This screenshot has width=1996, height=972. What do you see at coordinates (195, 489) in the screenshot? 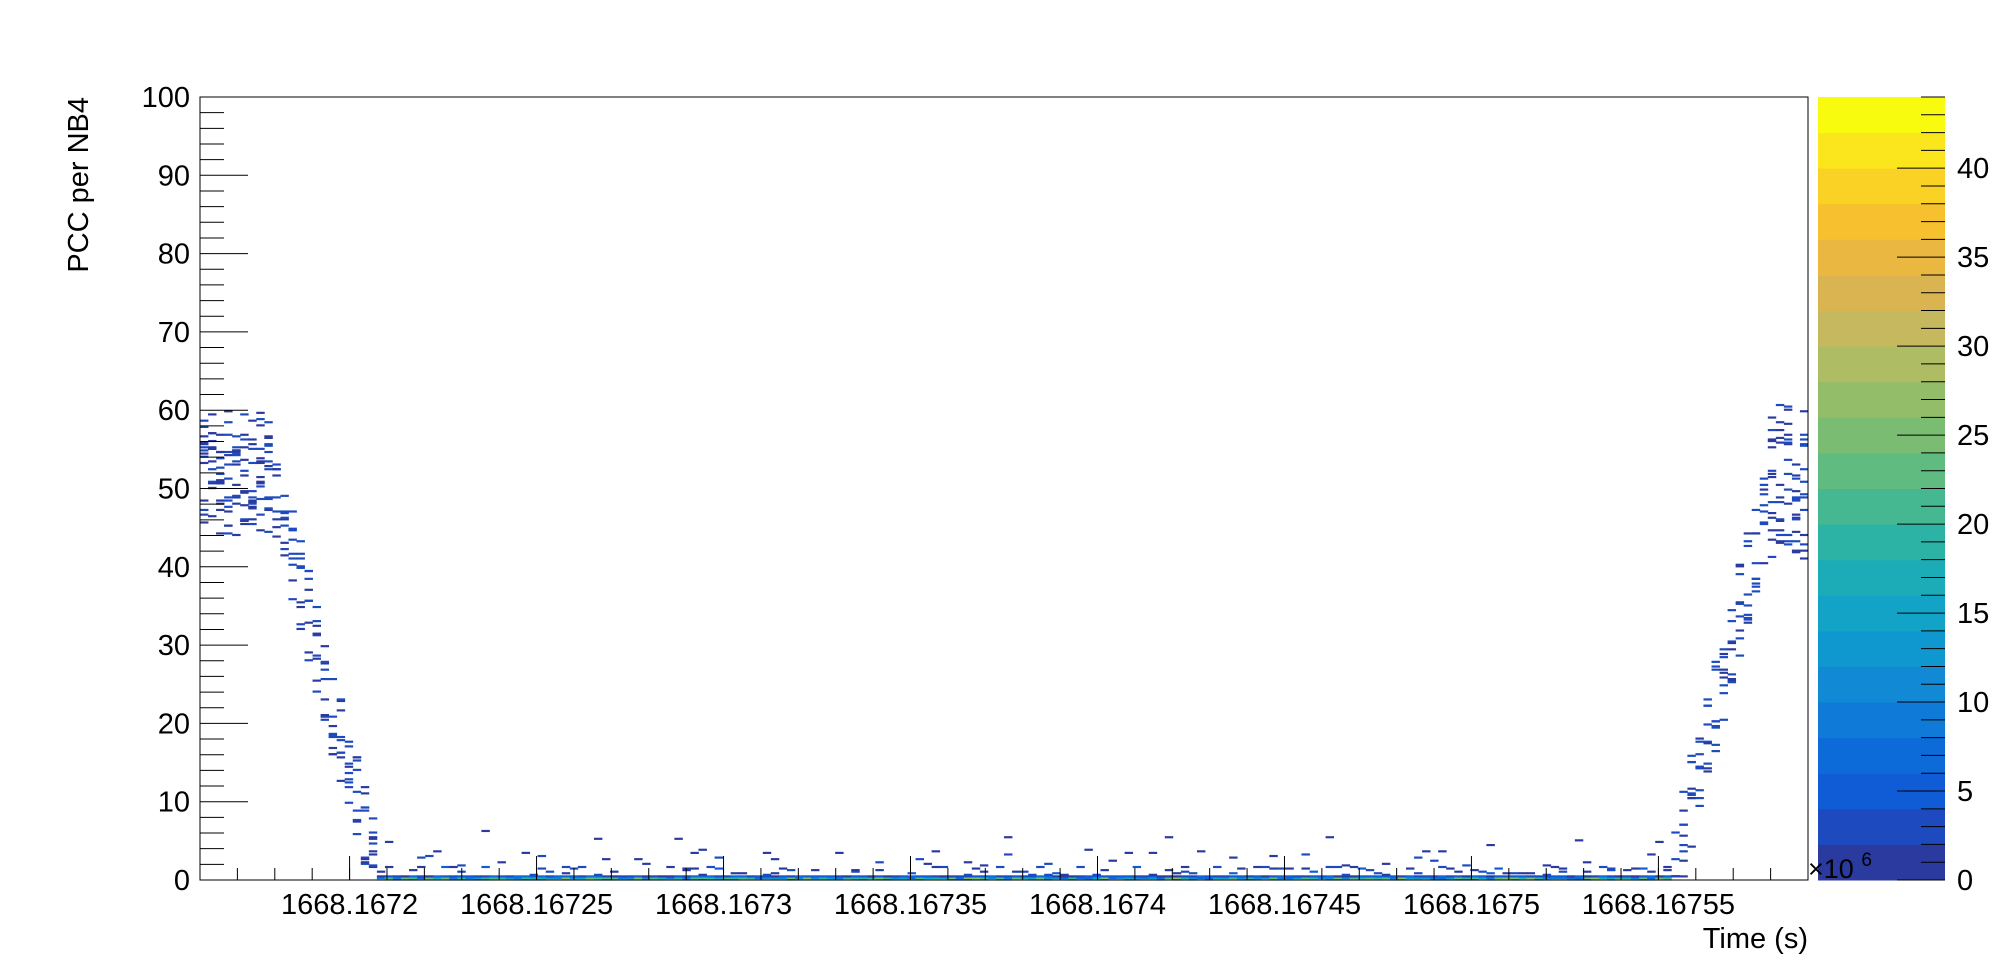
I see `y-axis: 0 10 20 30 40 50 60 70 80 90 100` at bounding box center [195, 489].